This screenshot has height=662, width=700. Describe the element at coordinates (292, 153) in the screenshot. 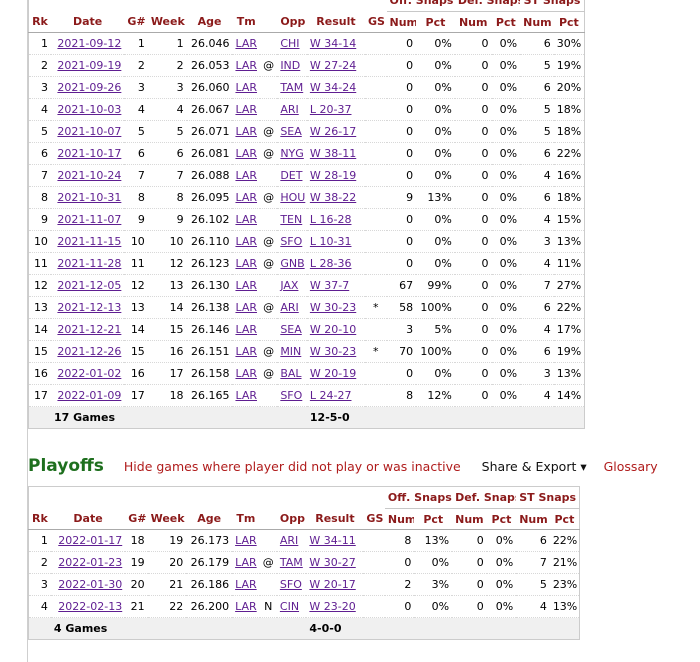

I see `opponent-link: NYG` at that location.